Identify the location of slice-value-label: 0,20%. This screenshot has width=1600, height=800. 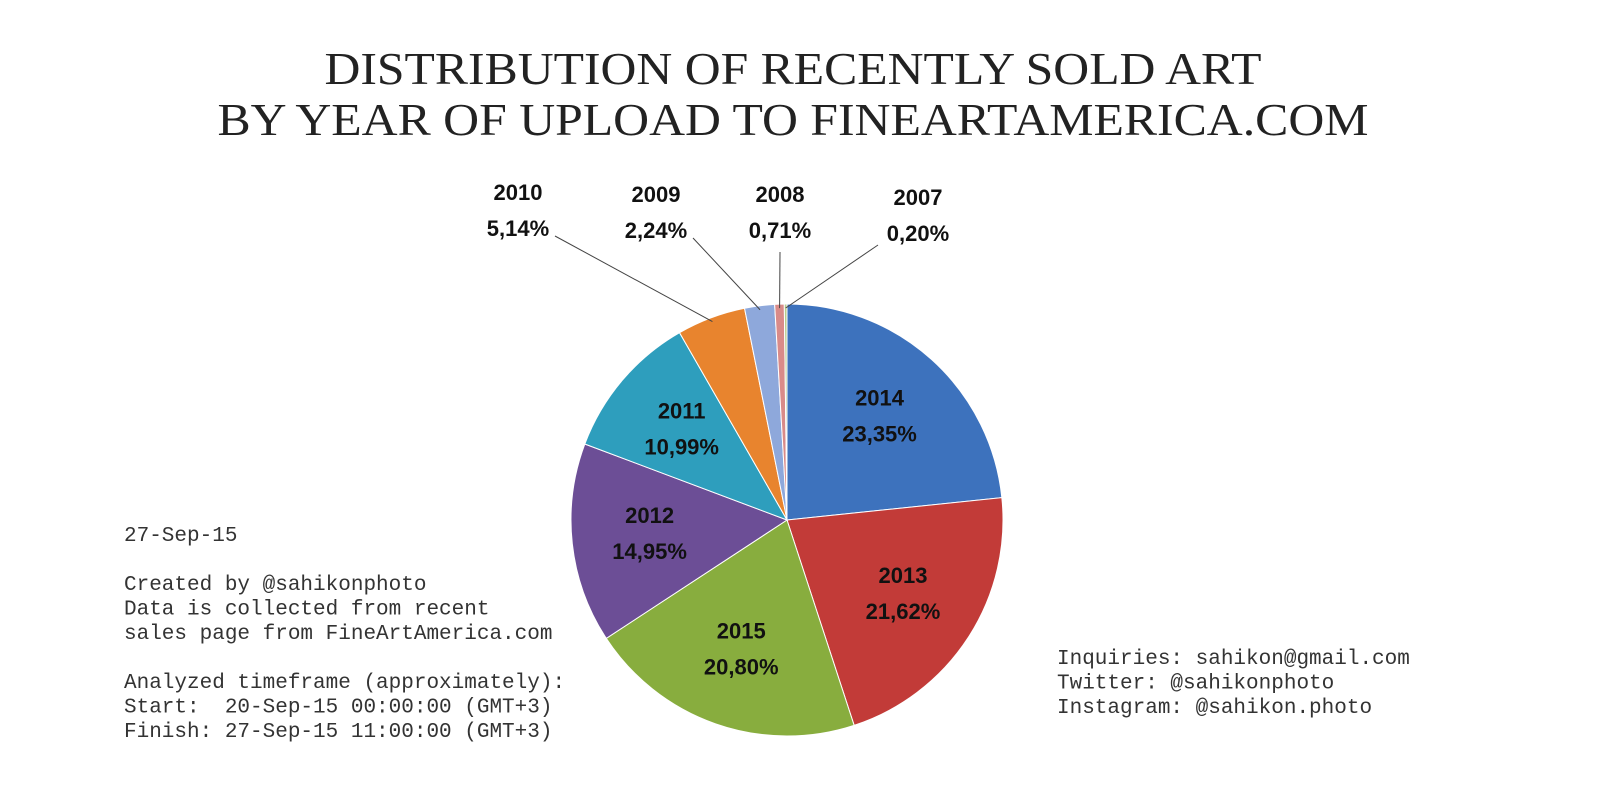
(918, 233).